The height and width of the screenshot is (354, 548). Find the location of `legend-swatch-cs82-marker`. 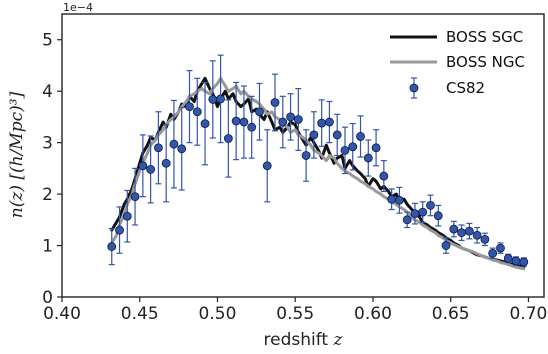

legend-swatch-cs82-marker is located at coordinates (414, 88).